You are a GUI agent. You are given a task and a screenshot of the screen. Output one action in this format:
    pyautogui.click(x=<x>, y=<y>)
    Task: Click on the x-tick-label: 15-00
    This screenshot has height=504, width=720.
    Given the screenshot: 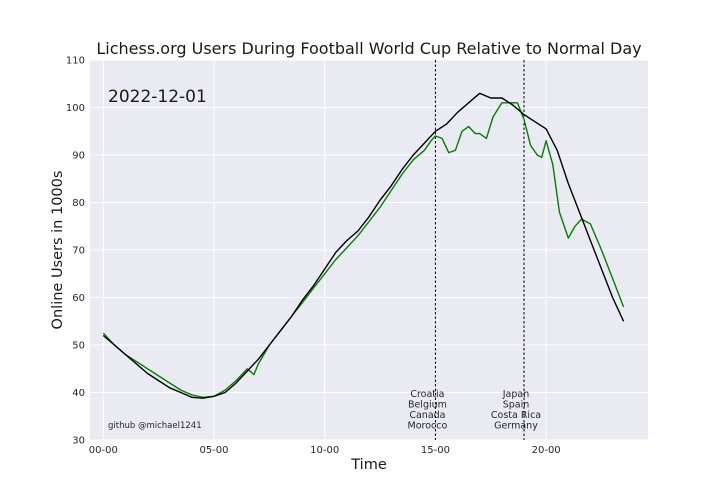 What is the action you would take?
    pyautogui.click(x=435, y=450)
    